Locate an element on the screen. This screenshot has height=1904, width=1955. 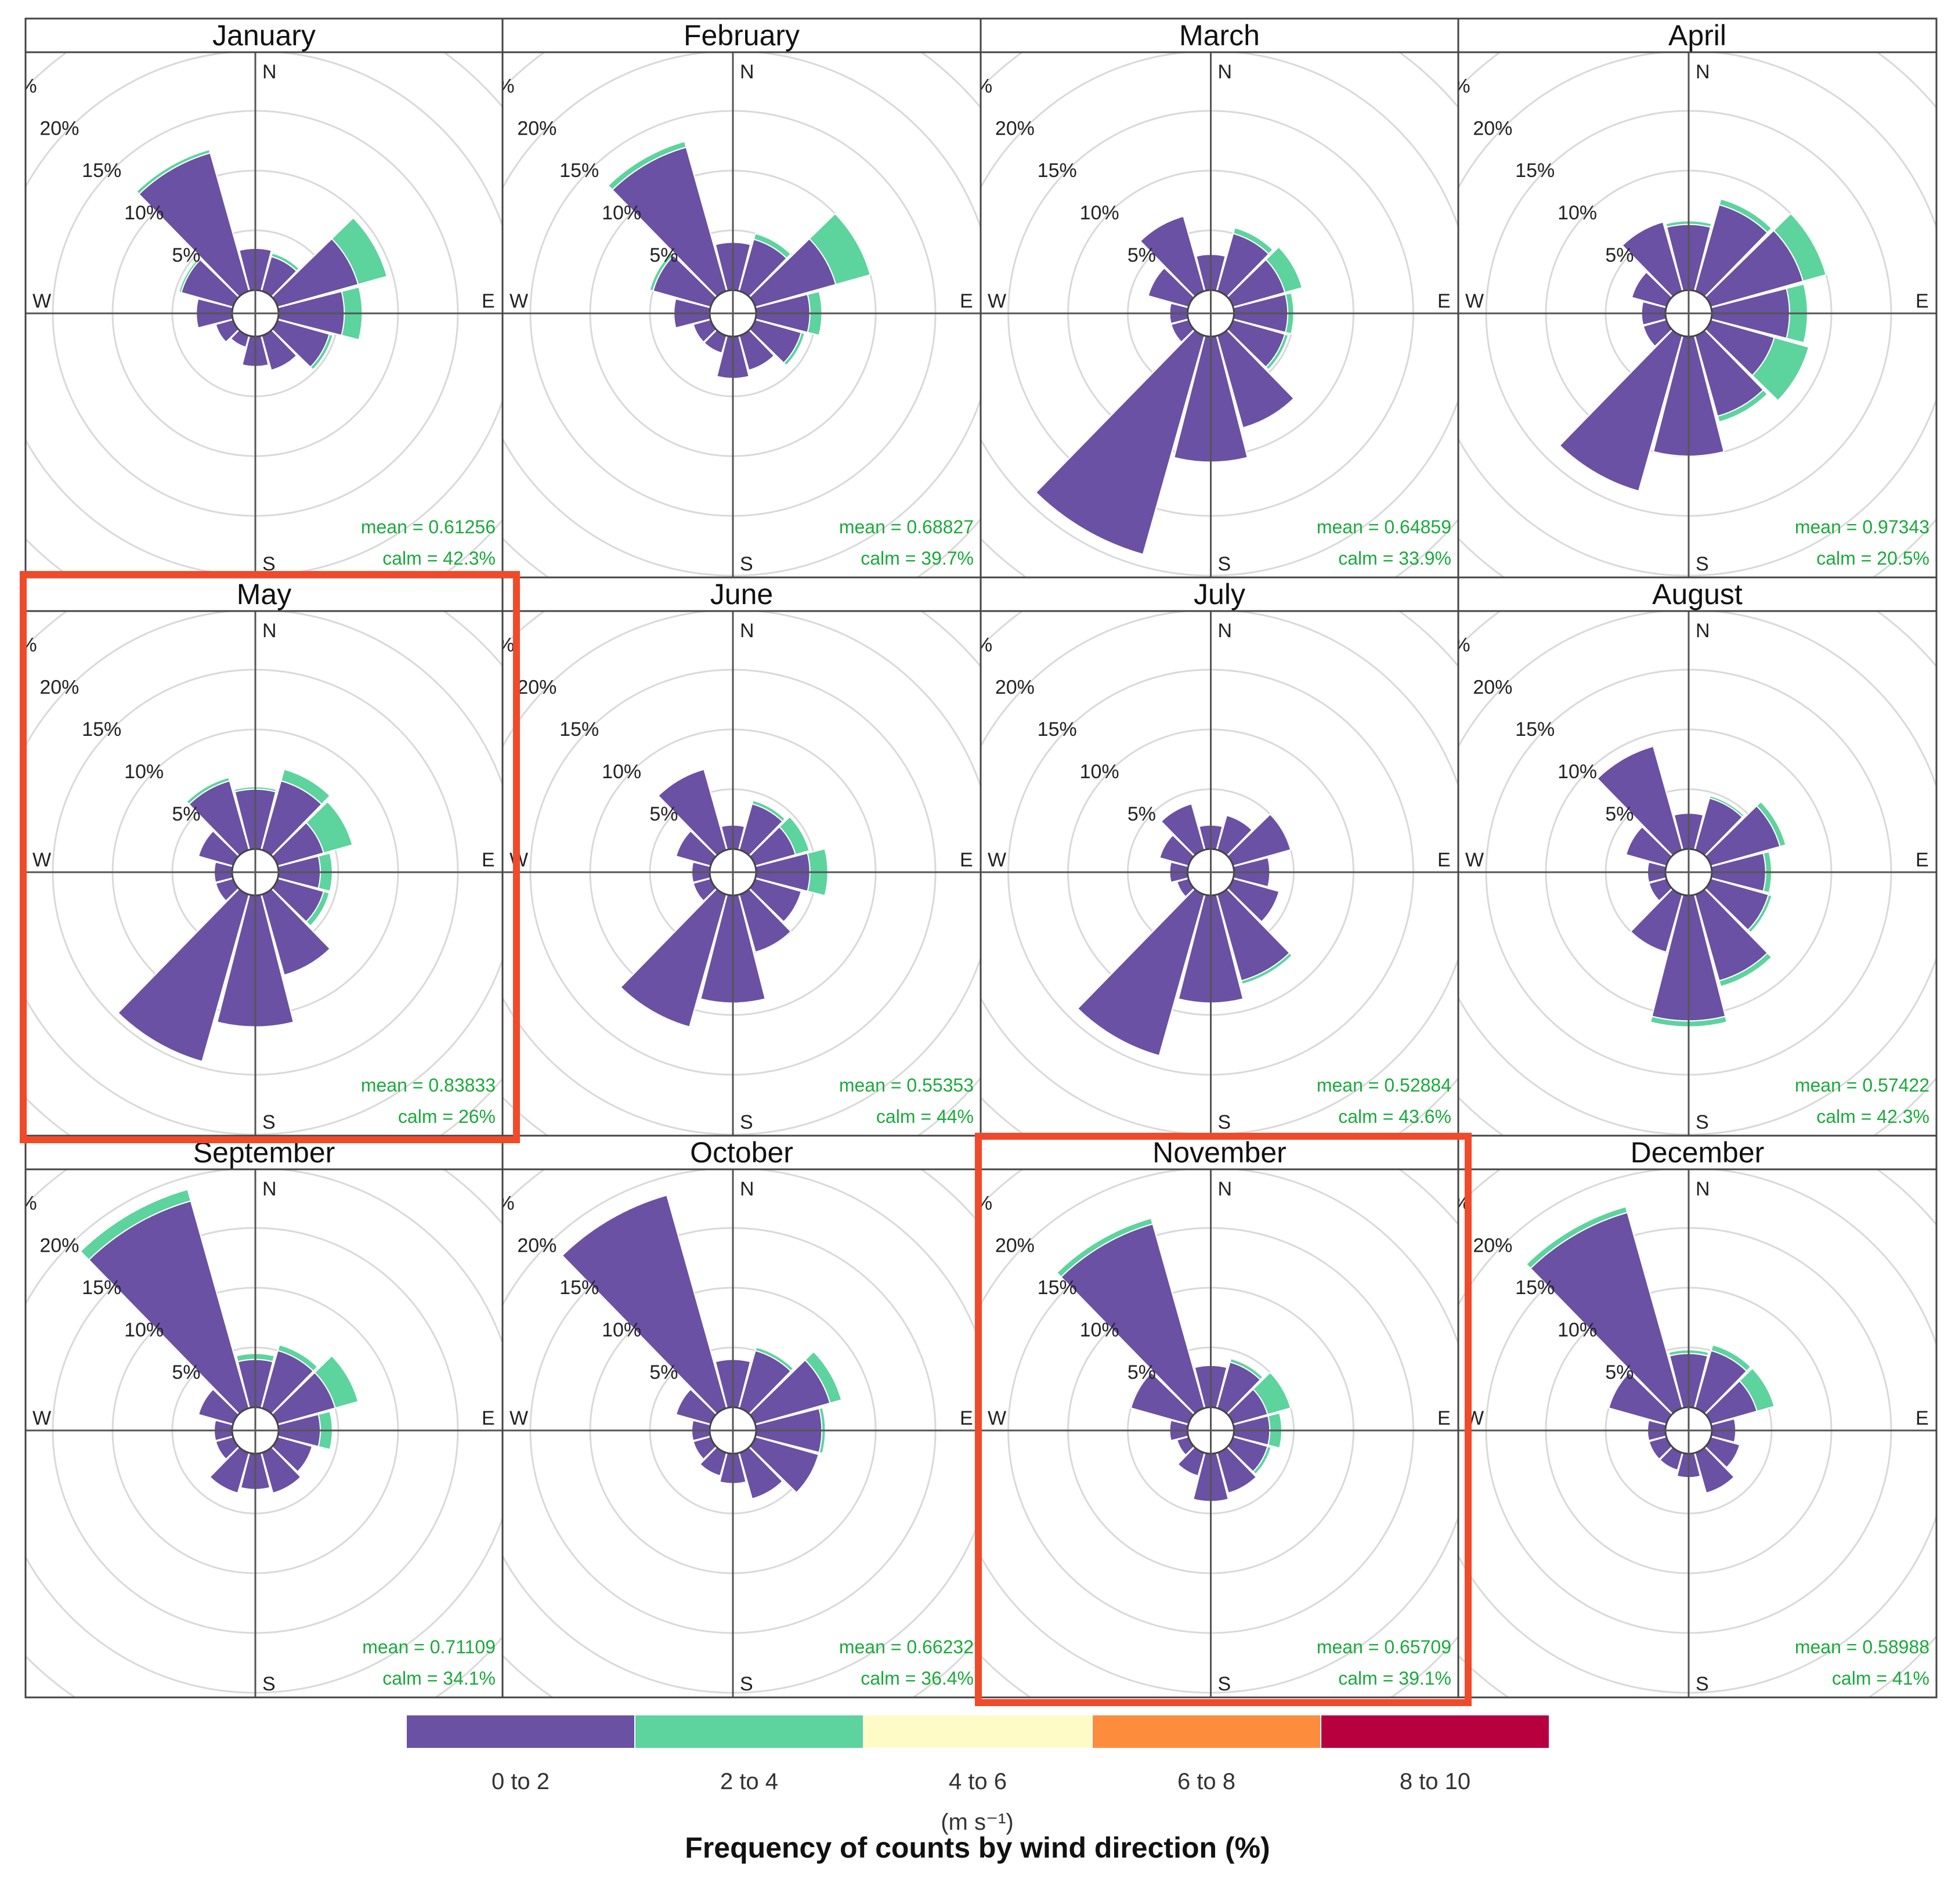
panel-title: February is located at coordinates (742, 35).